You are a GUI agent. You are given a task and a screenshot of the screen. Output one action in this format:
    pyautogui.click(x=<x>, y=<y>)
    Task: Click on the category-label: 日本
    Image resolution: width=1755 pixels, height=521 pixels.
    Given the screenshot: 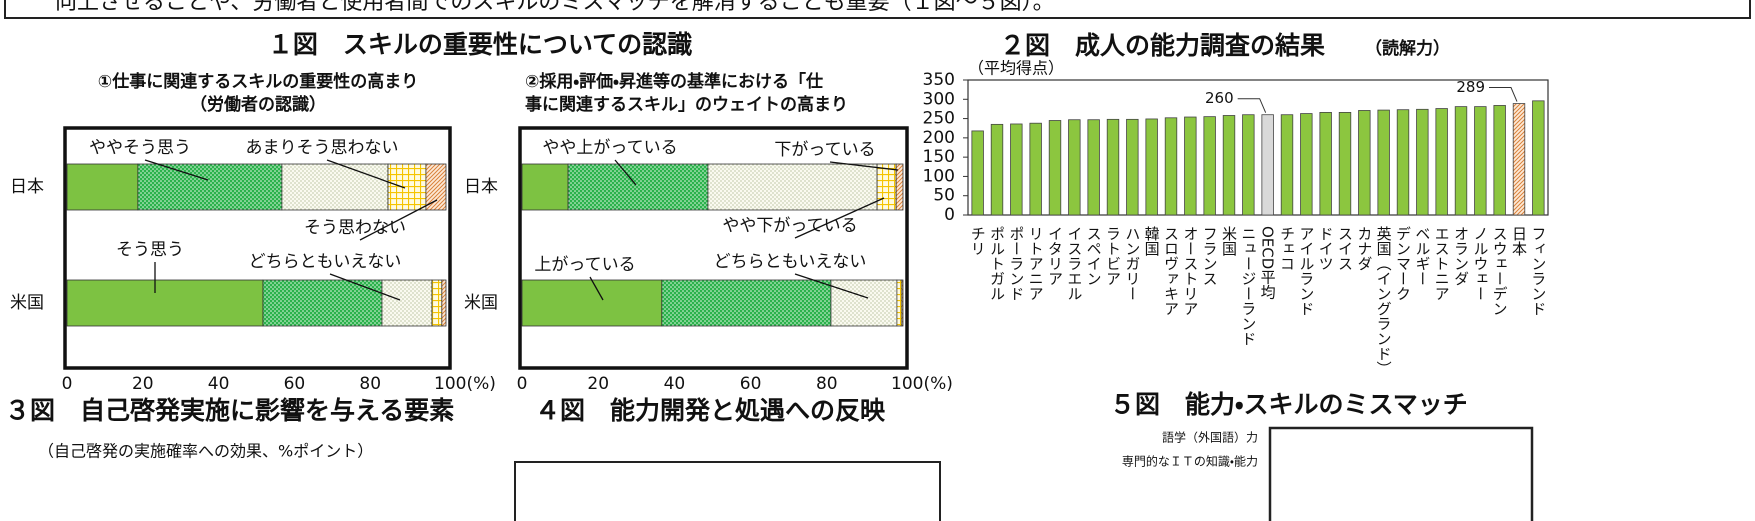 What is the action you would take?
    pyautogui.click(x=27, y=187)
    